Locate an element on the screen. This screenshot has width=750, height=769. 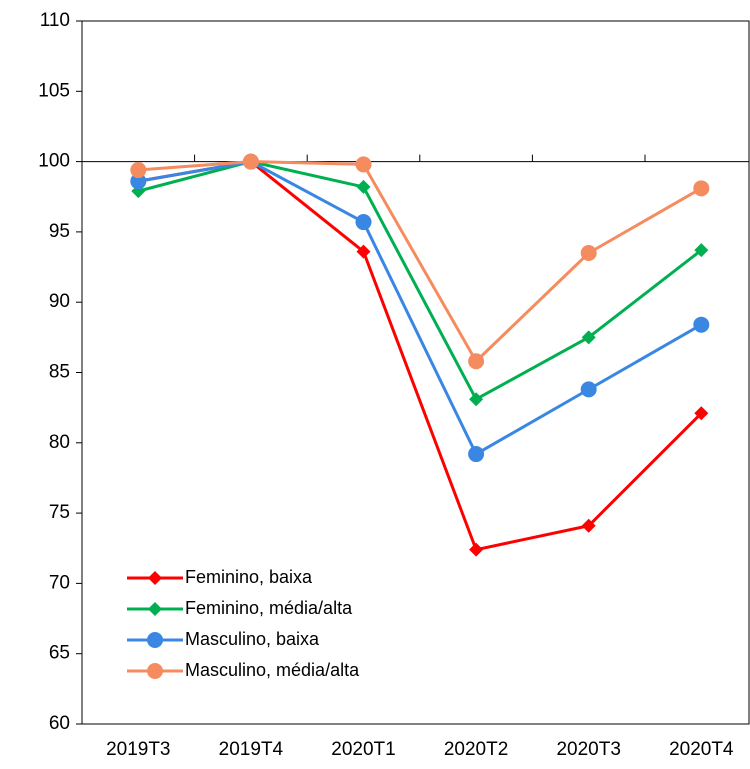
legend-label: Masculino, média/alta is located at coordinates (272, 670).